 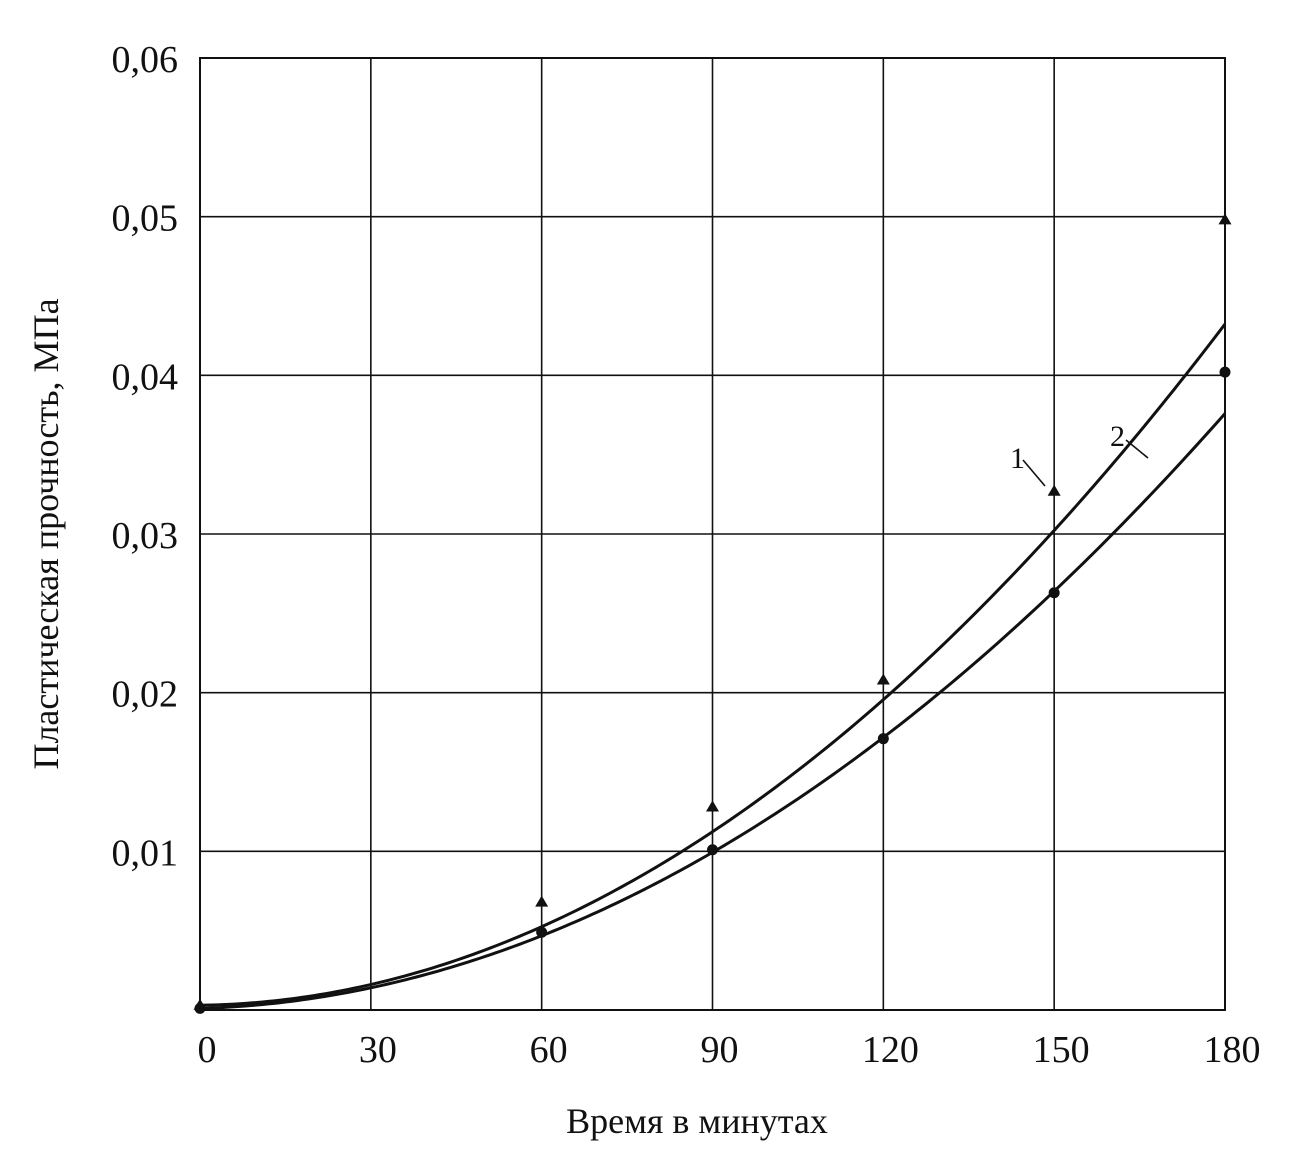 I want to click on x-tick-label: 60, so click(x=549, y=1050).